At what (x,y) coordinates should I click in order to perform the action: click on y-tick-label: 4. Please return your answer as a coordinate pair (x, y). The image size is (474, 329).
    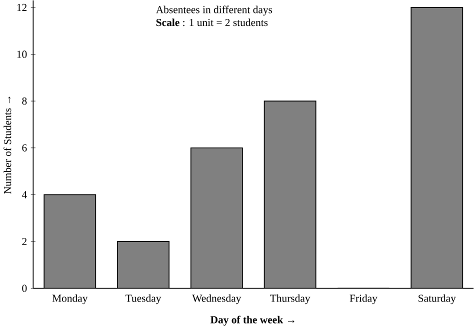
    Looking at the image, I should click on (24, 194).